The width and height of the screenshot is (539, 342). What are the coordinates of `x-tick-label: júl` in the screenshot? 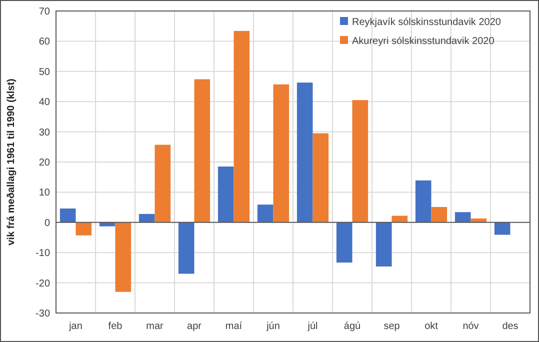 It's located at (312, 326).